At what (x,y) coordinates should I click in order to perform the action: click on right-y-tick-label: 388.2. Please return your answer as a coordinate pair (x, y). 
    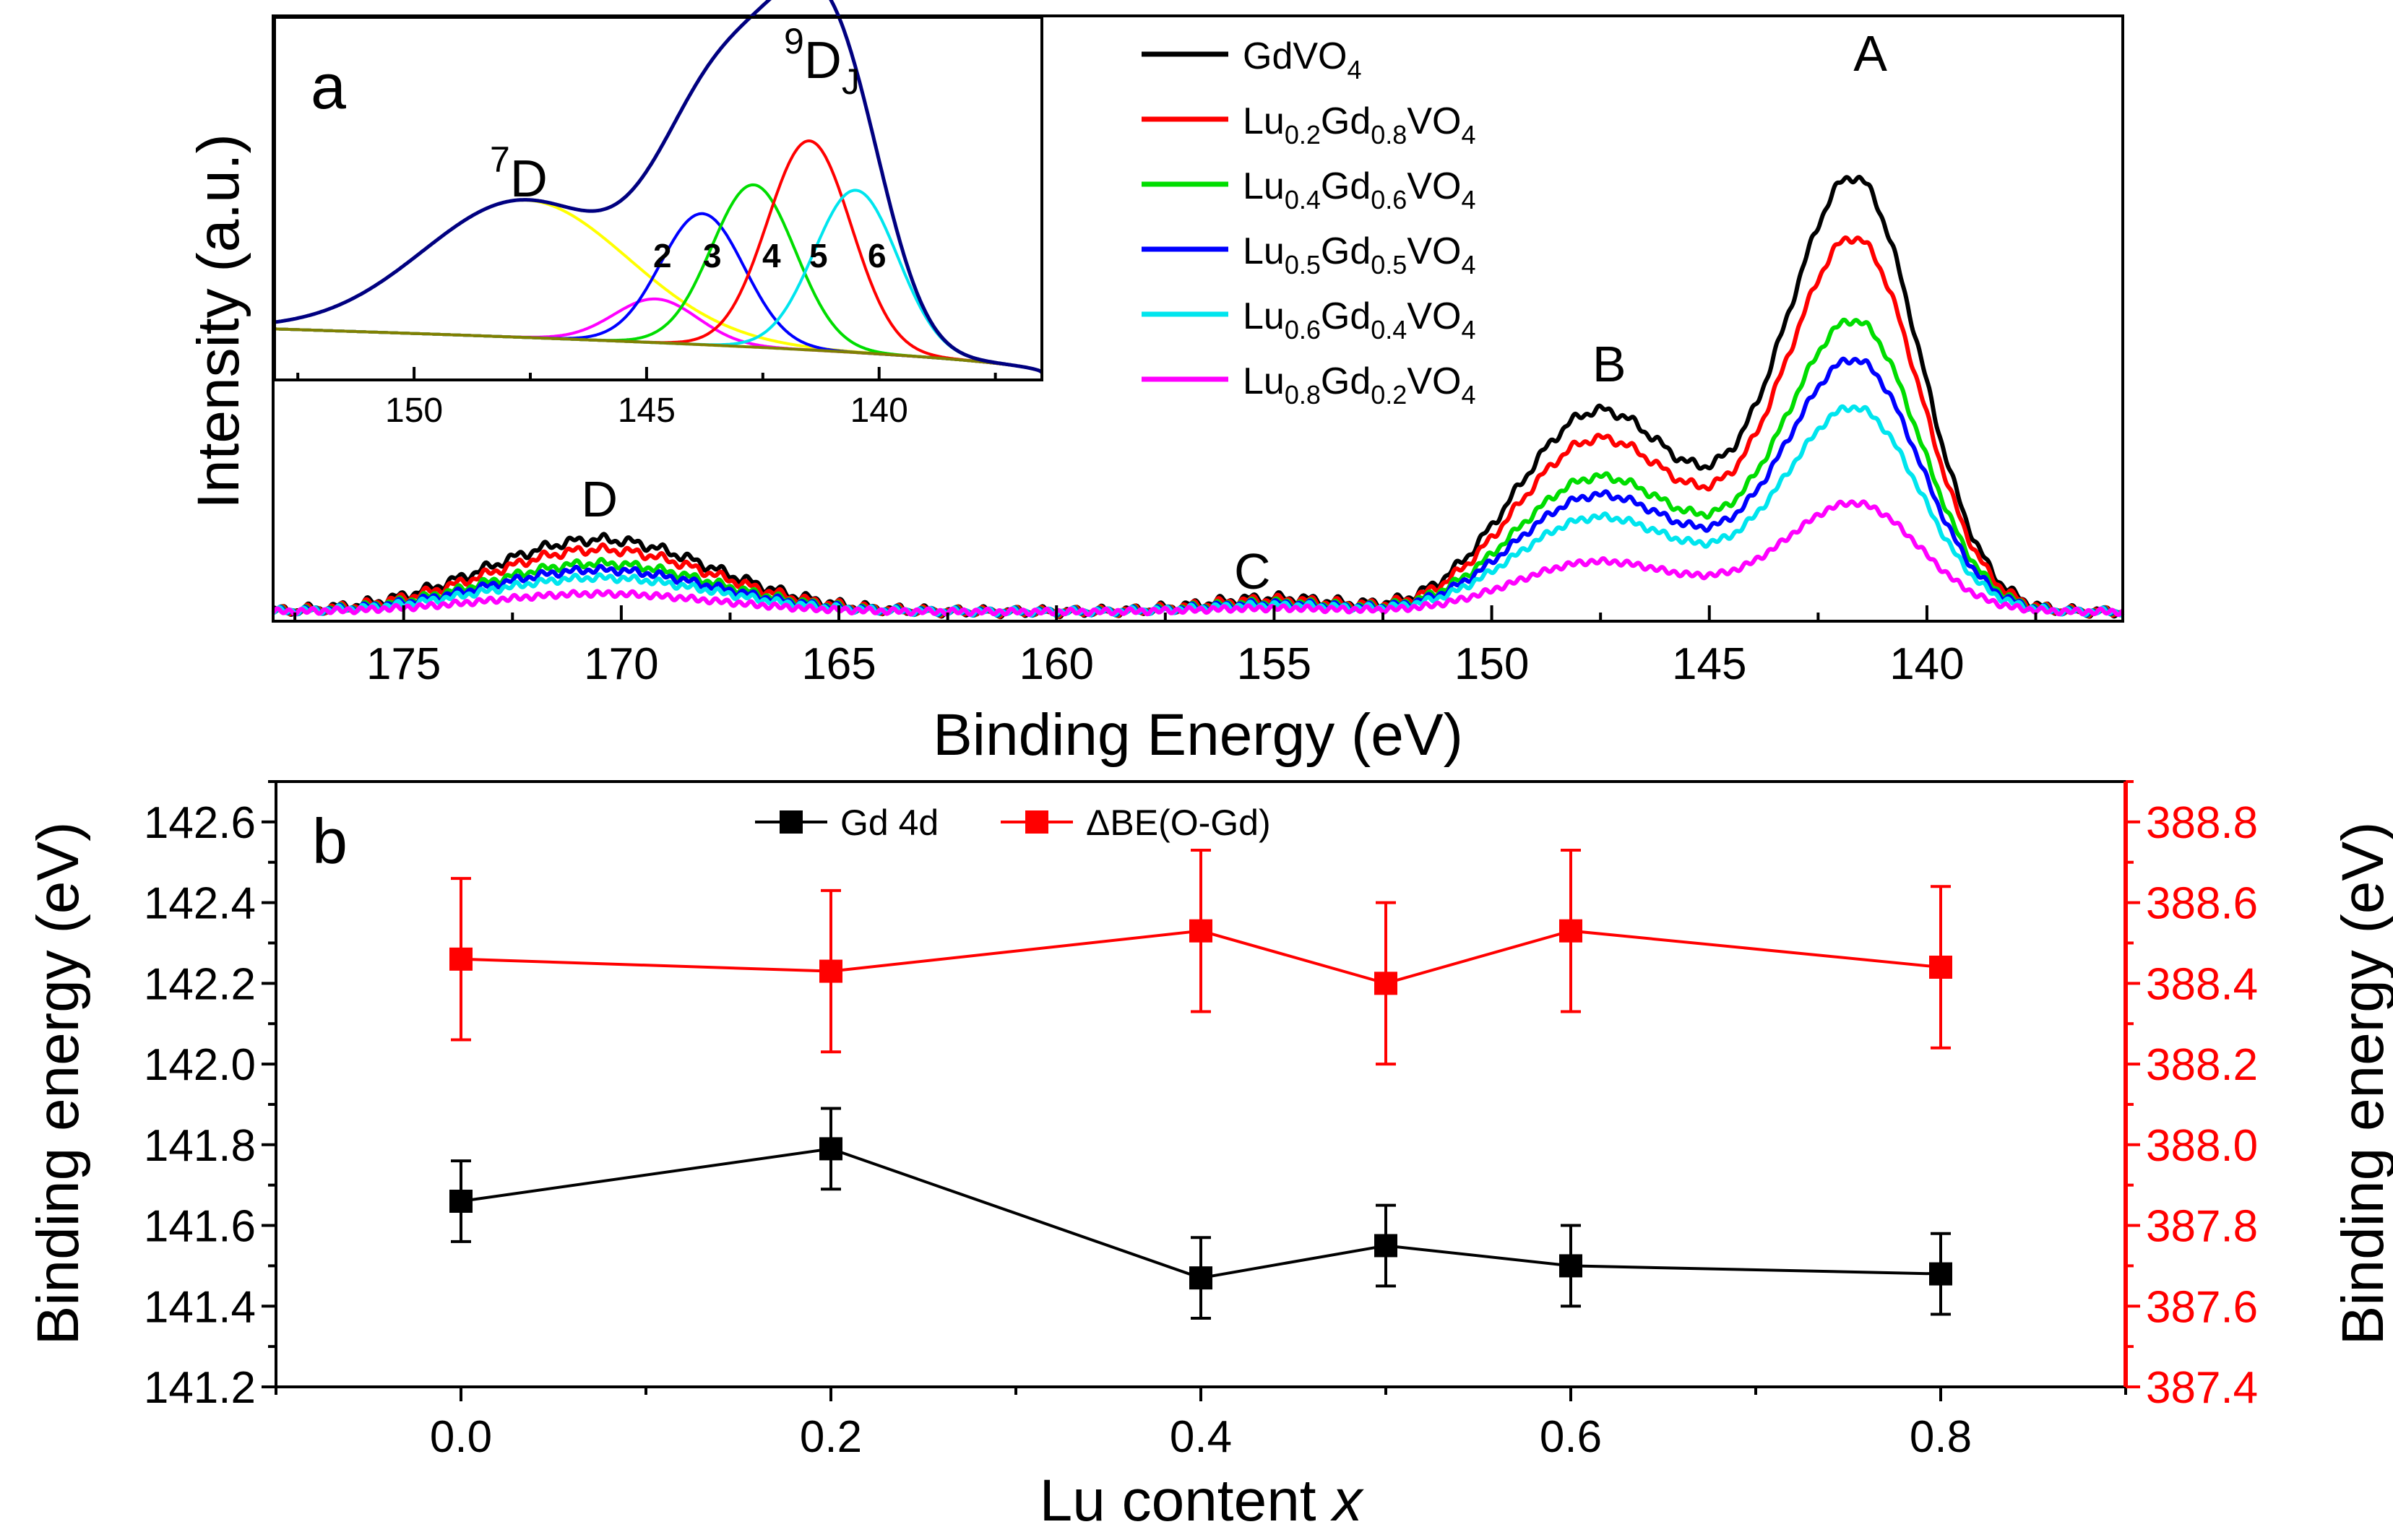
    Looking at the image, I should click on (2202, 1065).